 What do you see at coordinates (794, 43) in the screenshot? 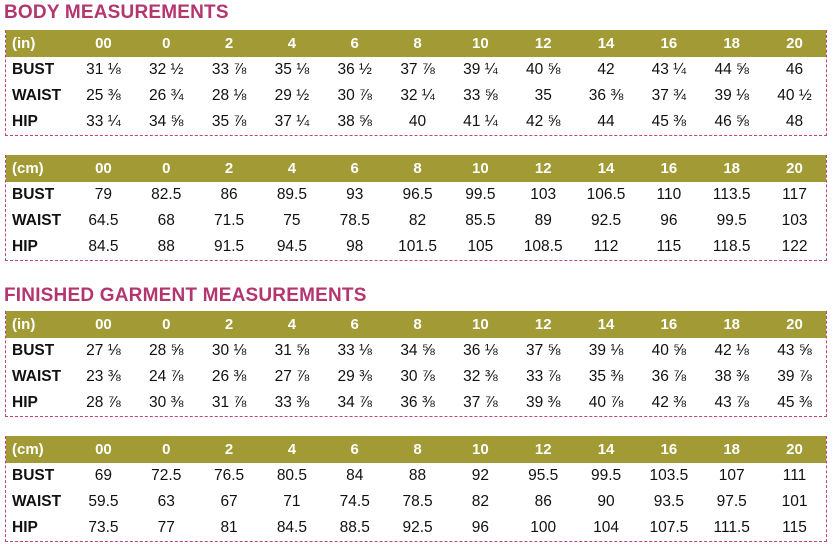
I see `size-header: 20` at bounding box center [794, 43].